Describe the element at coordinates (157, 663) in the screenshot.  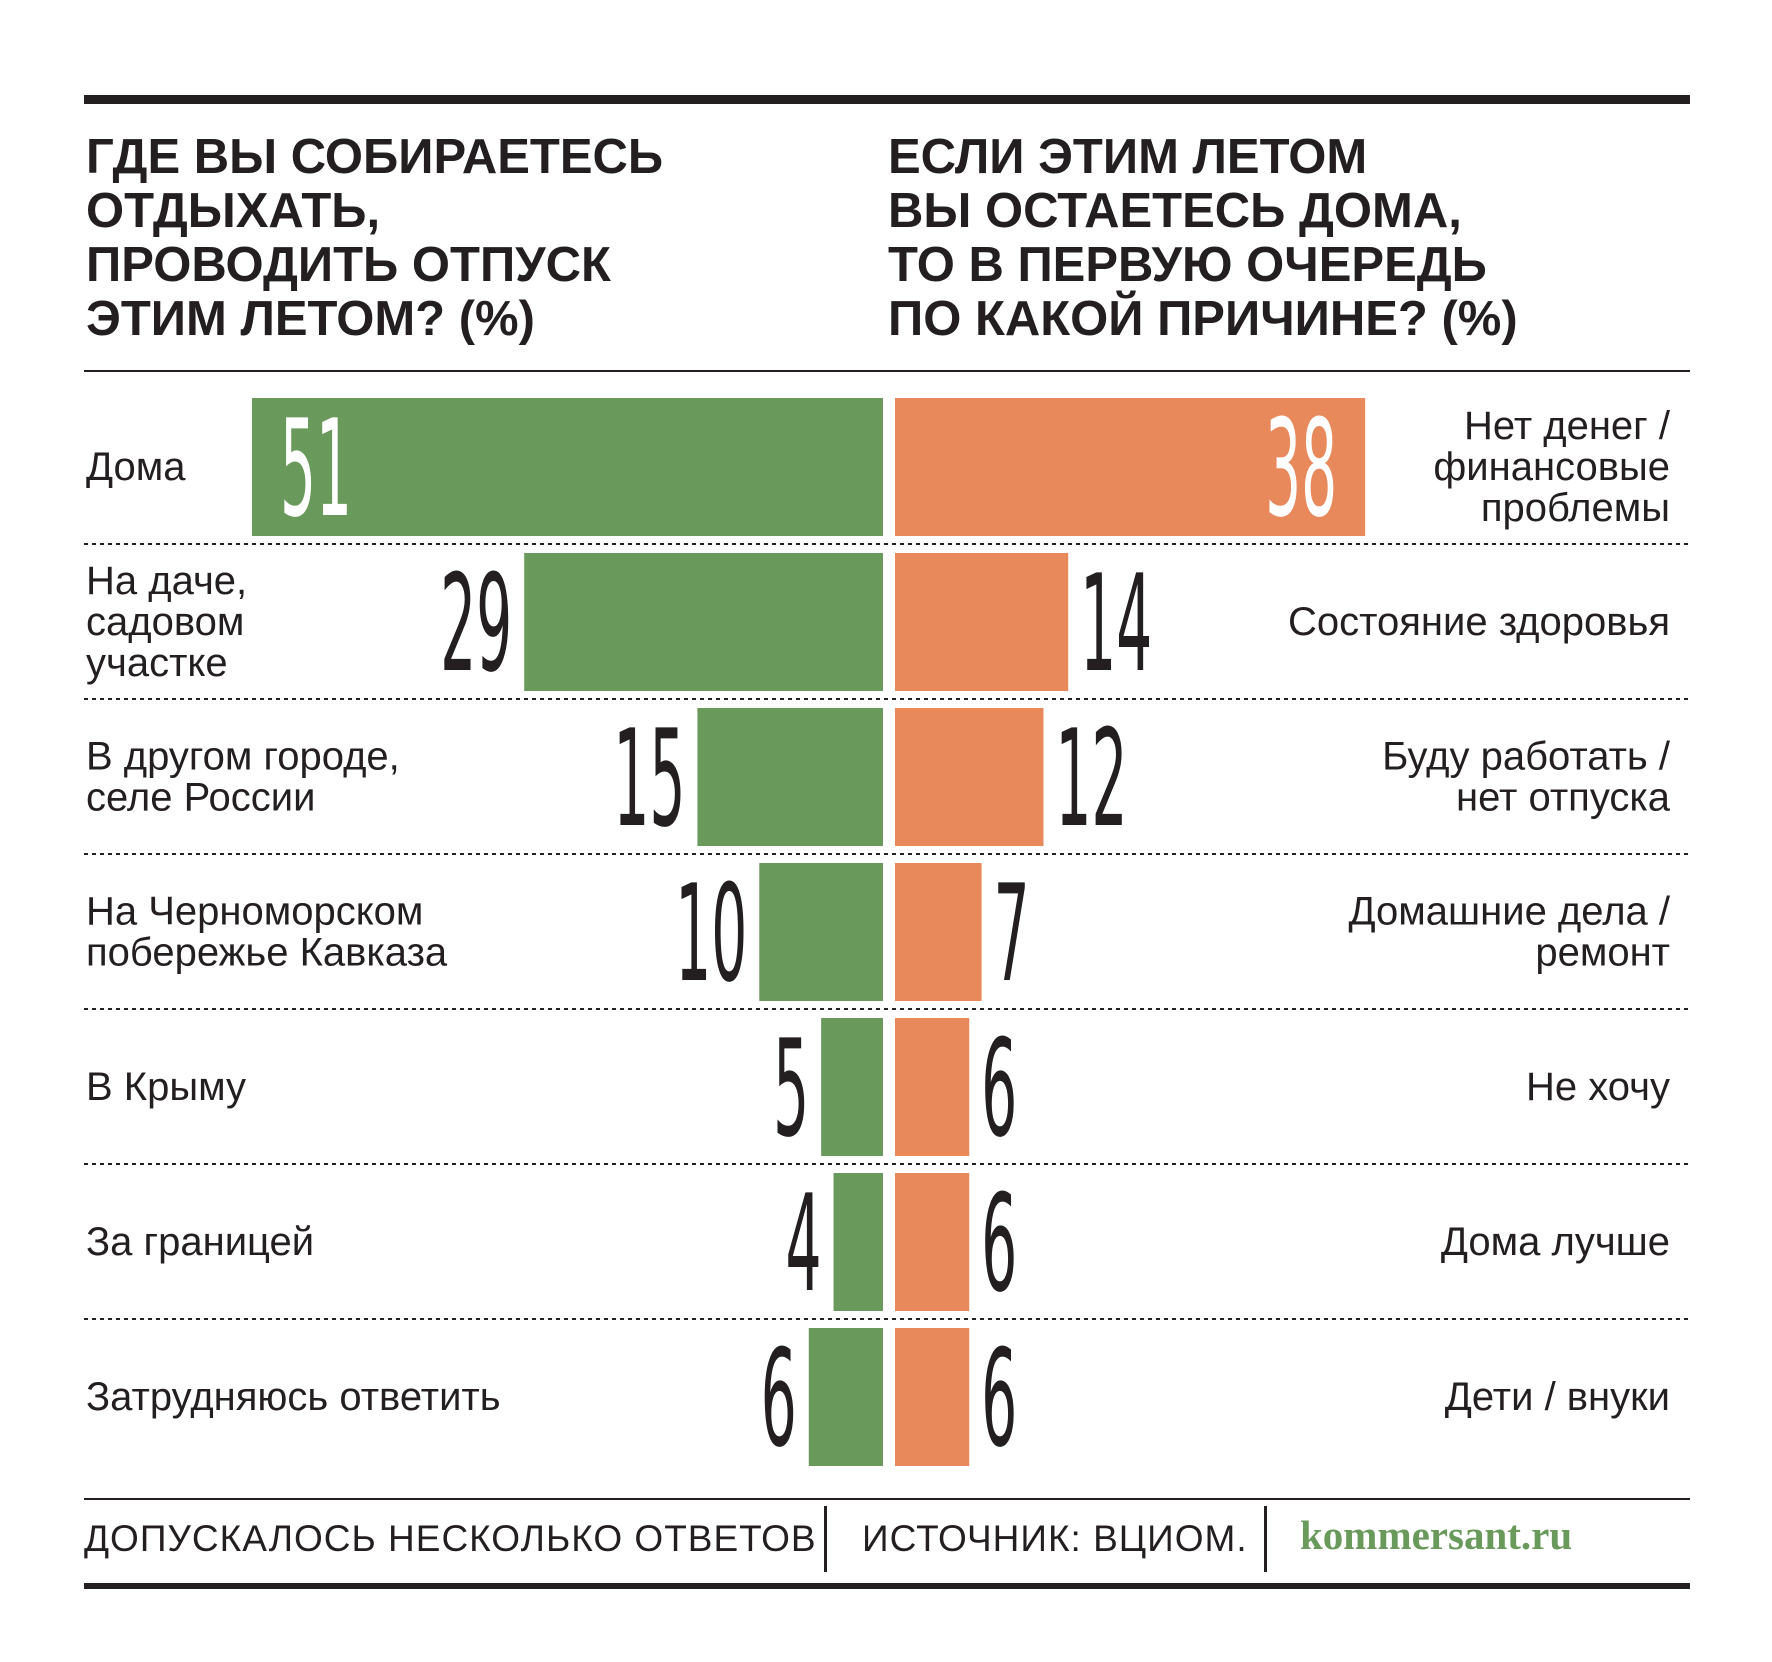
I see `left-category-label: участке` at that location.